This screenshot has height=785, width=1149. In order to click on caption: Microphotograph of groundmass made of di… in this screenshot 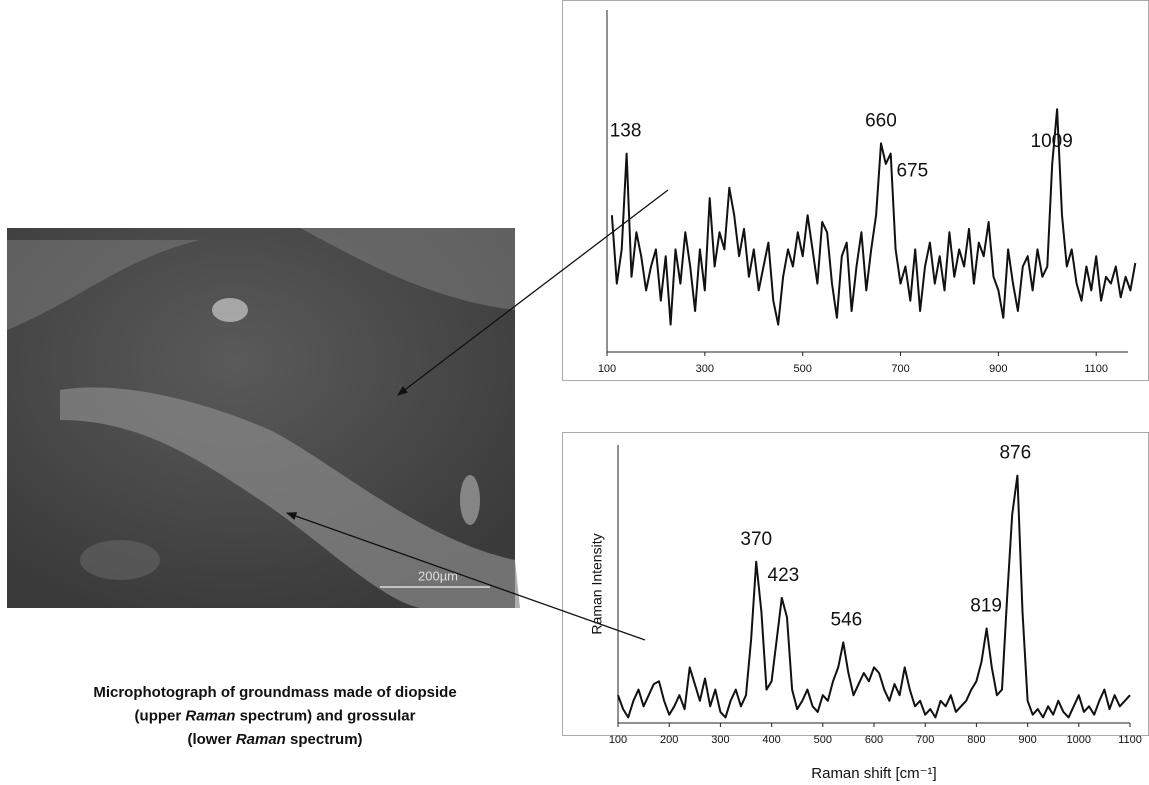, I will do `click(274, 716)`.